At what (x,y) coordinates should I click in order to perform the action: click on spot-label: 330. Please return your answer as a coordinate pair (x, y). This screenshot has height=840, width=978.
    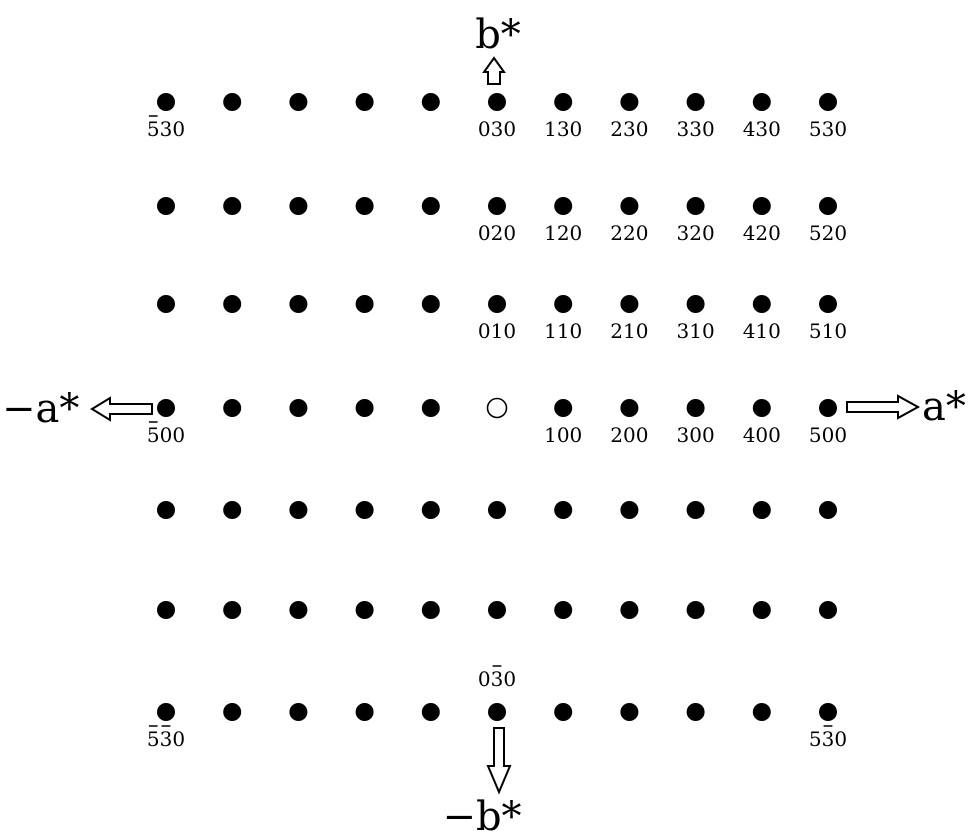
    Looking at the image, I should click on (696, 129).